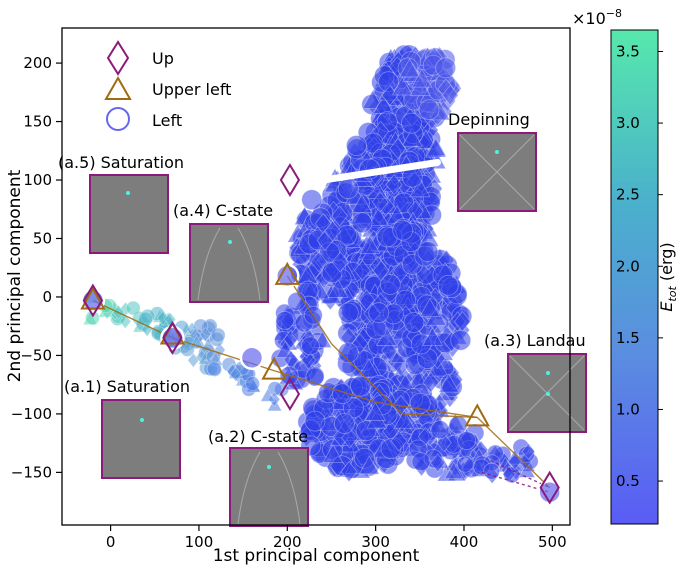 Image resolution: width=685 pixels, height=573 pixels. I want to click on y-axis-ticks: −150 −100 −50 0 50 100 150 200, so click(36, 267).